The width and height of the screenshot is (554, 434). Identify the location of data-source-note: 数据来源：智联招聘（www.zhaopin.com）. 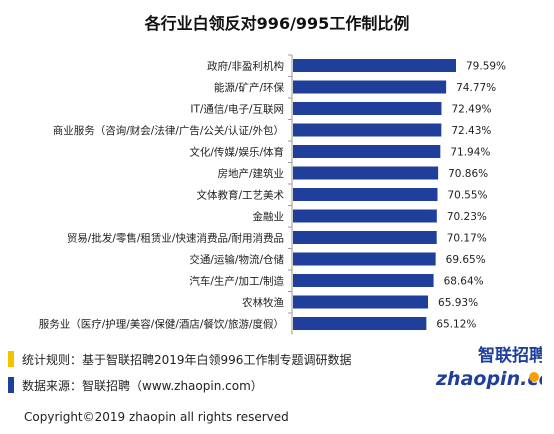
(135, 385).